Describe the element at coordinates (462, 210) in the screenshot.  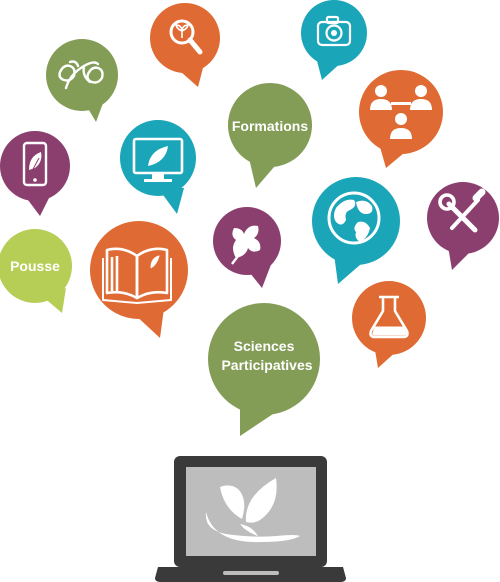
I see `wrench-screwdriver-icon` at that location.